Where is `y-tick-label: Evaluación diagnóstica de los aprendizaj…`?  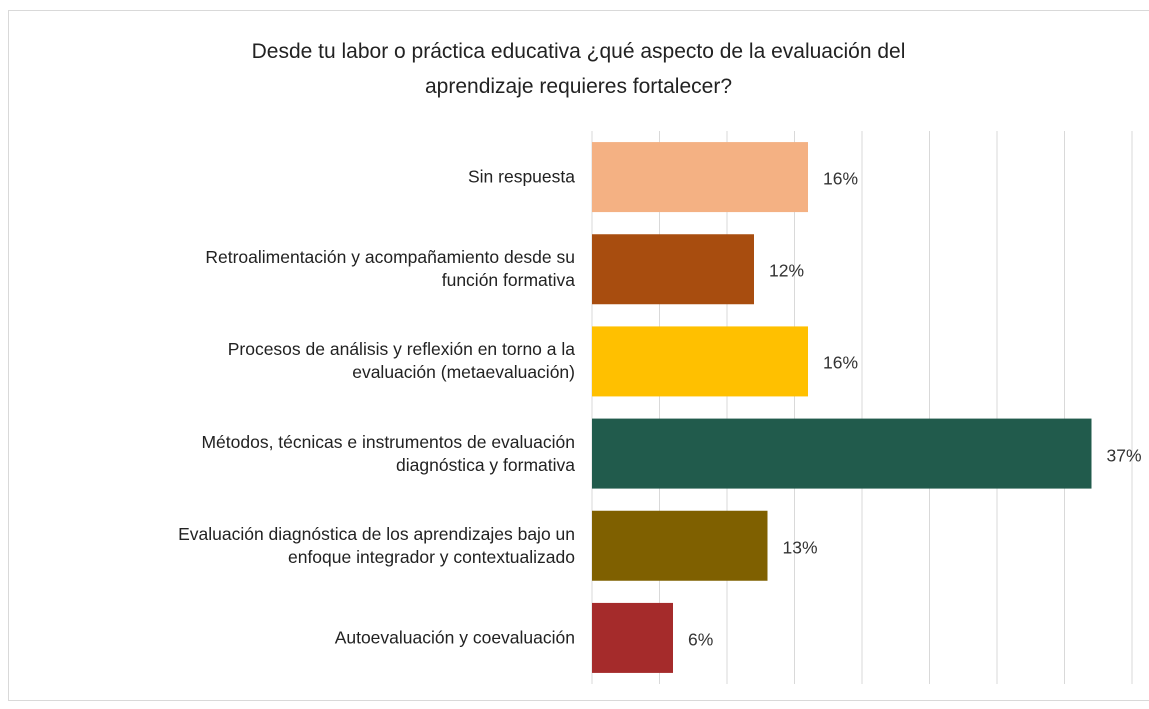 y-tick-label: Evaluación diagnóstica de los aprendizaj… is located at coordinates (376, 545).